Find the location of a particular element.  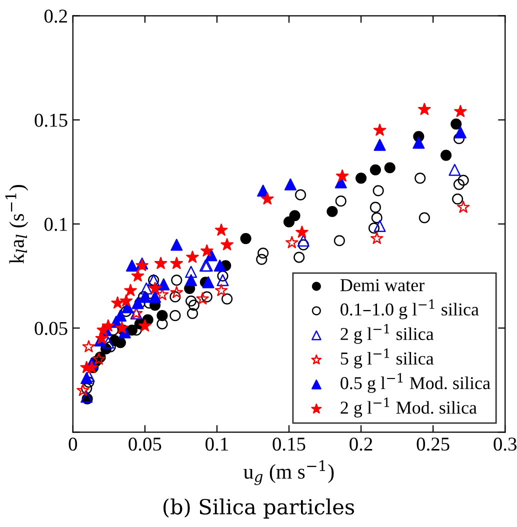

legend-label: Demi water is located at coordinates (382, 285).